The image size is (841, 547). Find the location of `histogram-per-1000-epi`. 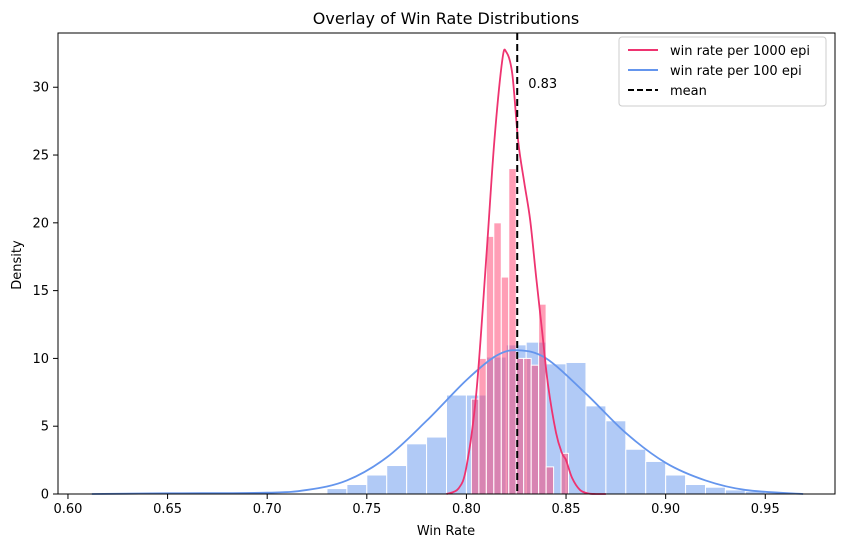

histogram-per-1000-epi is located at coordinates (520, 331).